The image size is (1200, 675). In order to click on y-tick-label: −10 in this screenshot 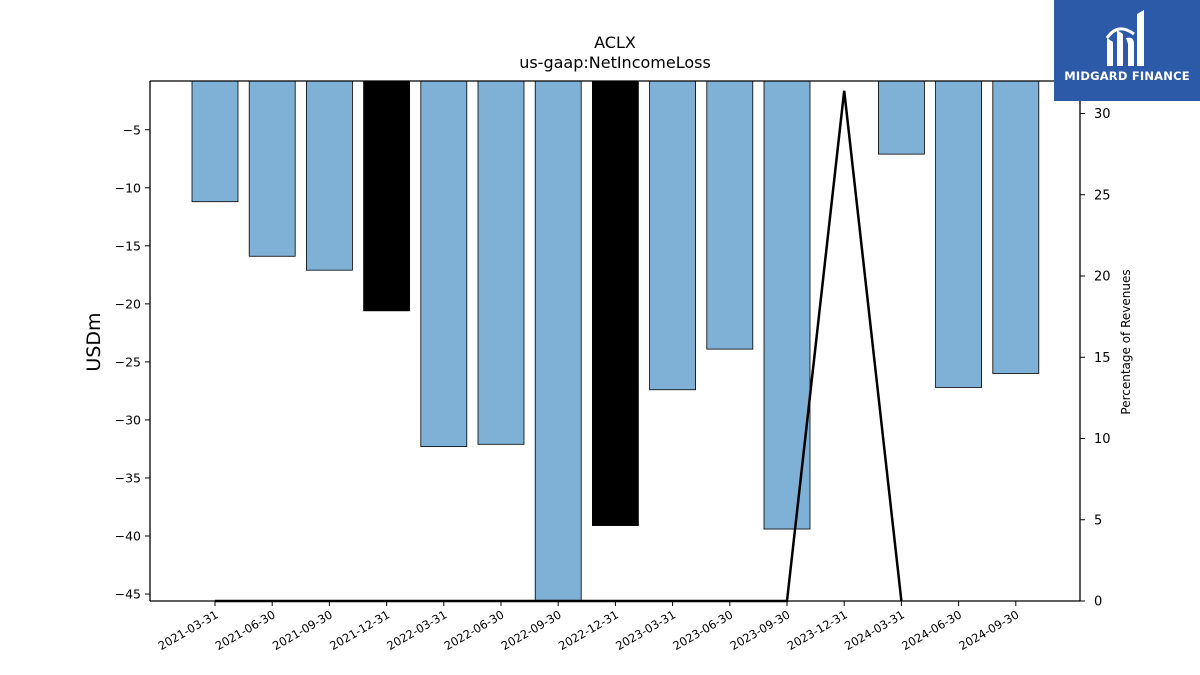, I will do `click(128, 187)`.